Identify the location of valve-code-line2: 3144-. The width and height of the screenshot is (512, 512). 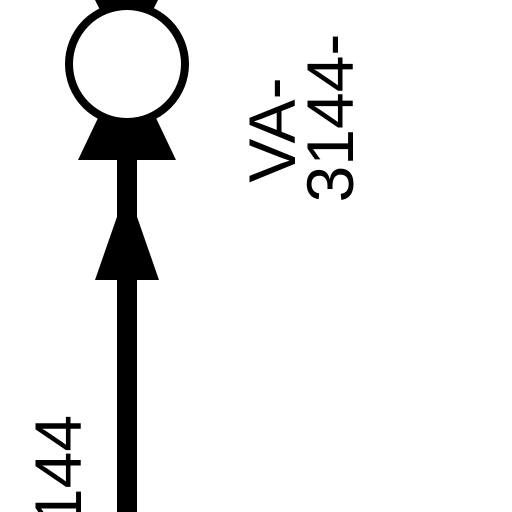
(330, 118).